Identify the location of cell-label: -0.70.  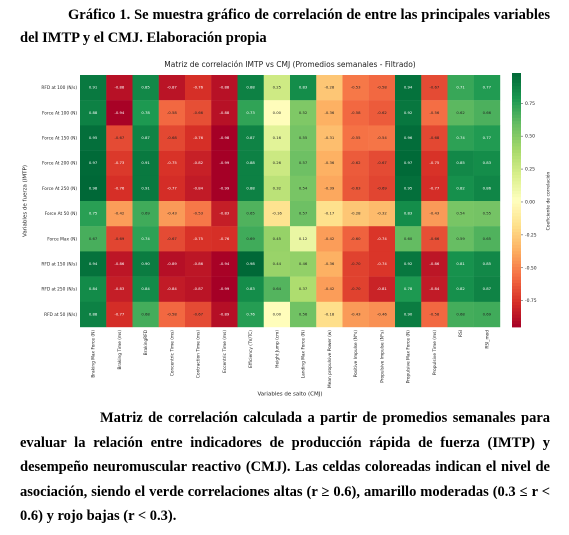
(356, 288).